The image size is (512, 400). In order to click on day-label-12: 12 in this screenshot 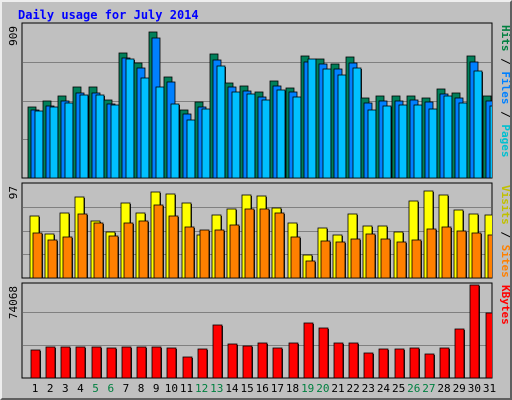, I will do `click(201, 388)`.